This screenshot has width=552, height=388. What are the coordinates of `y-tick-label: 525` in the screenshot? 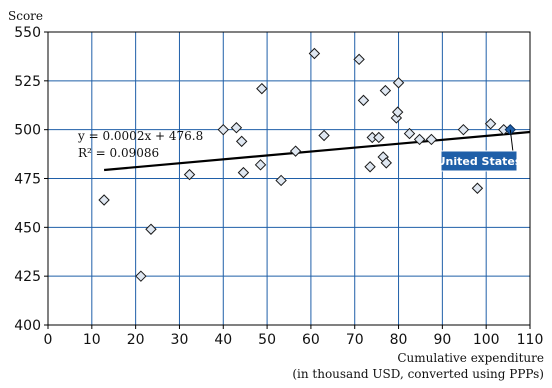 It's located at (27, 82).